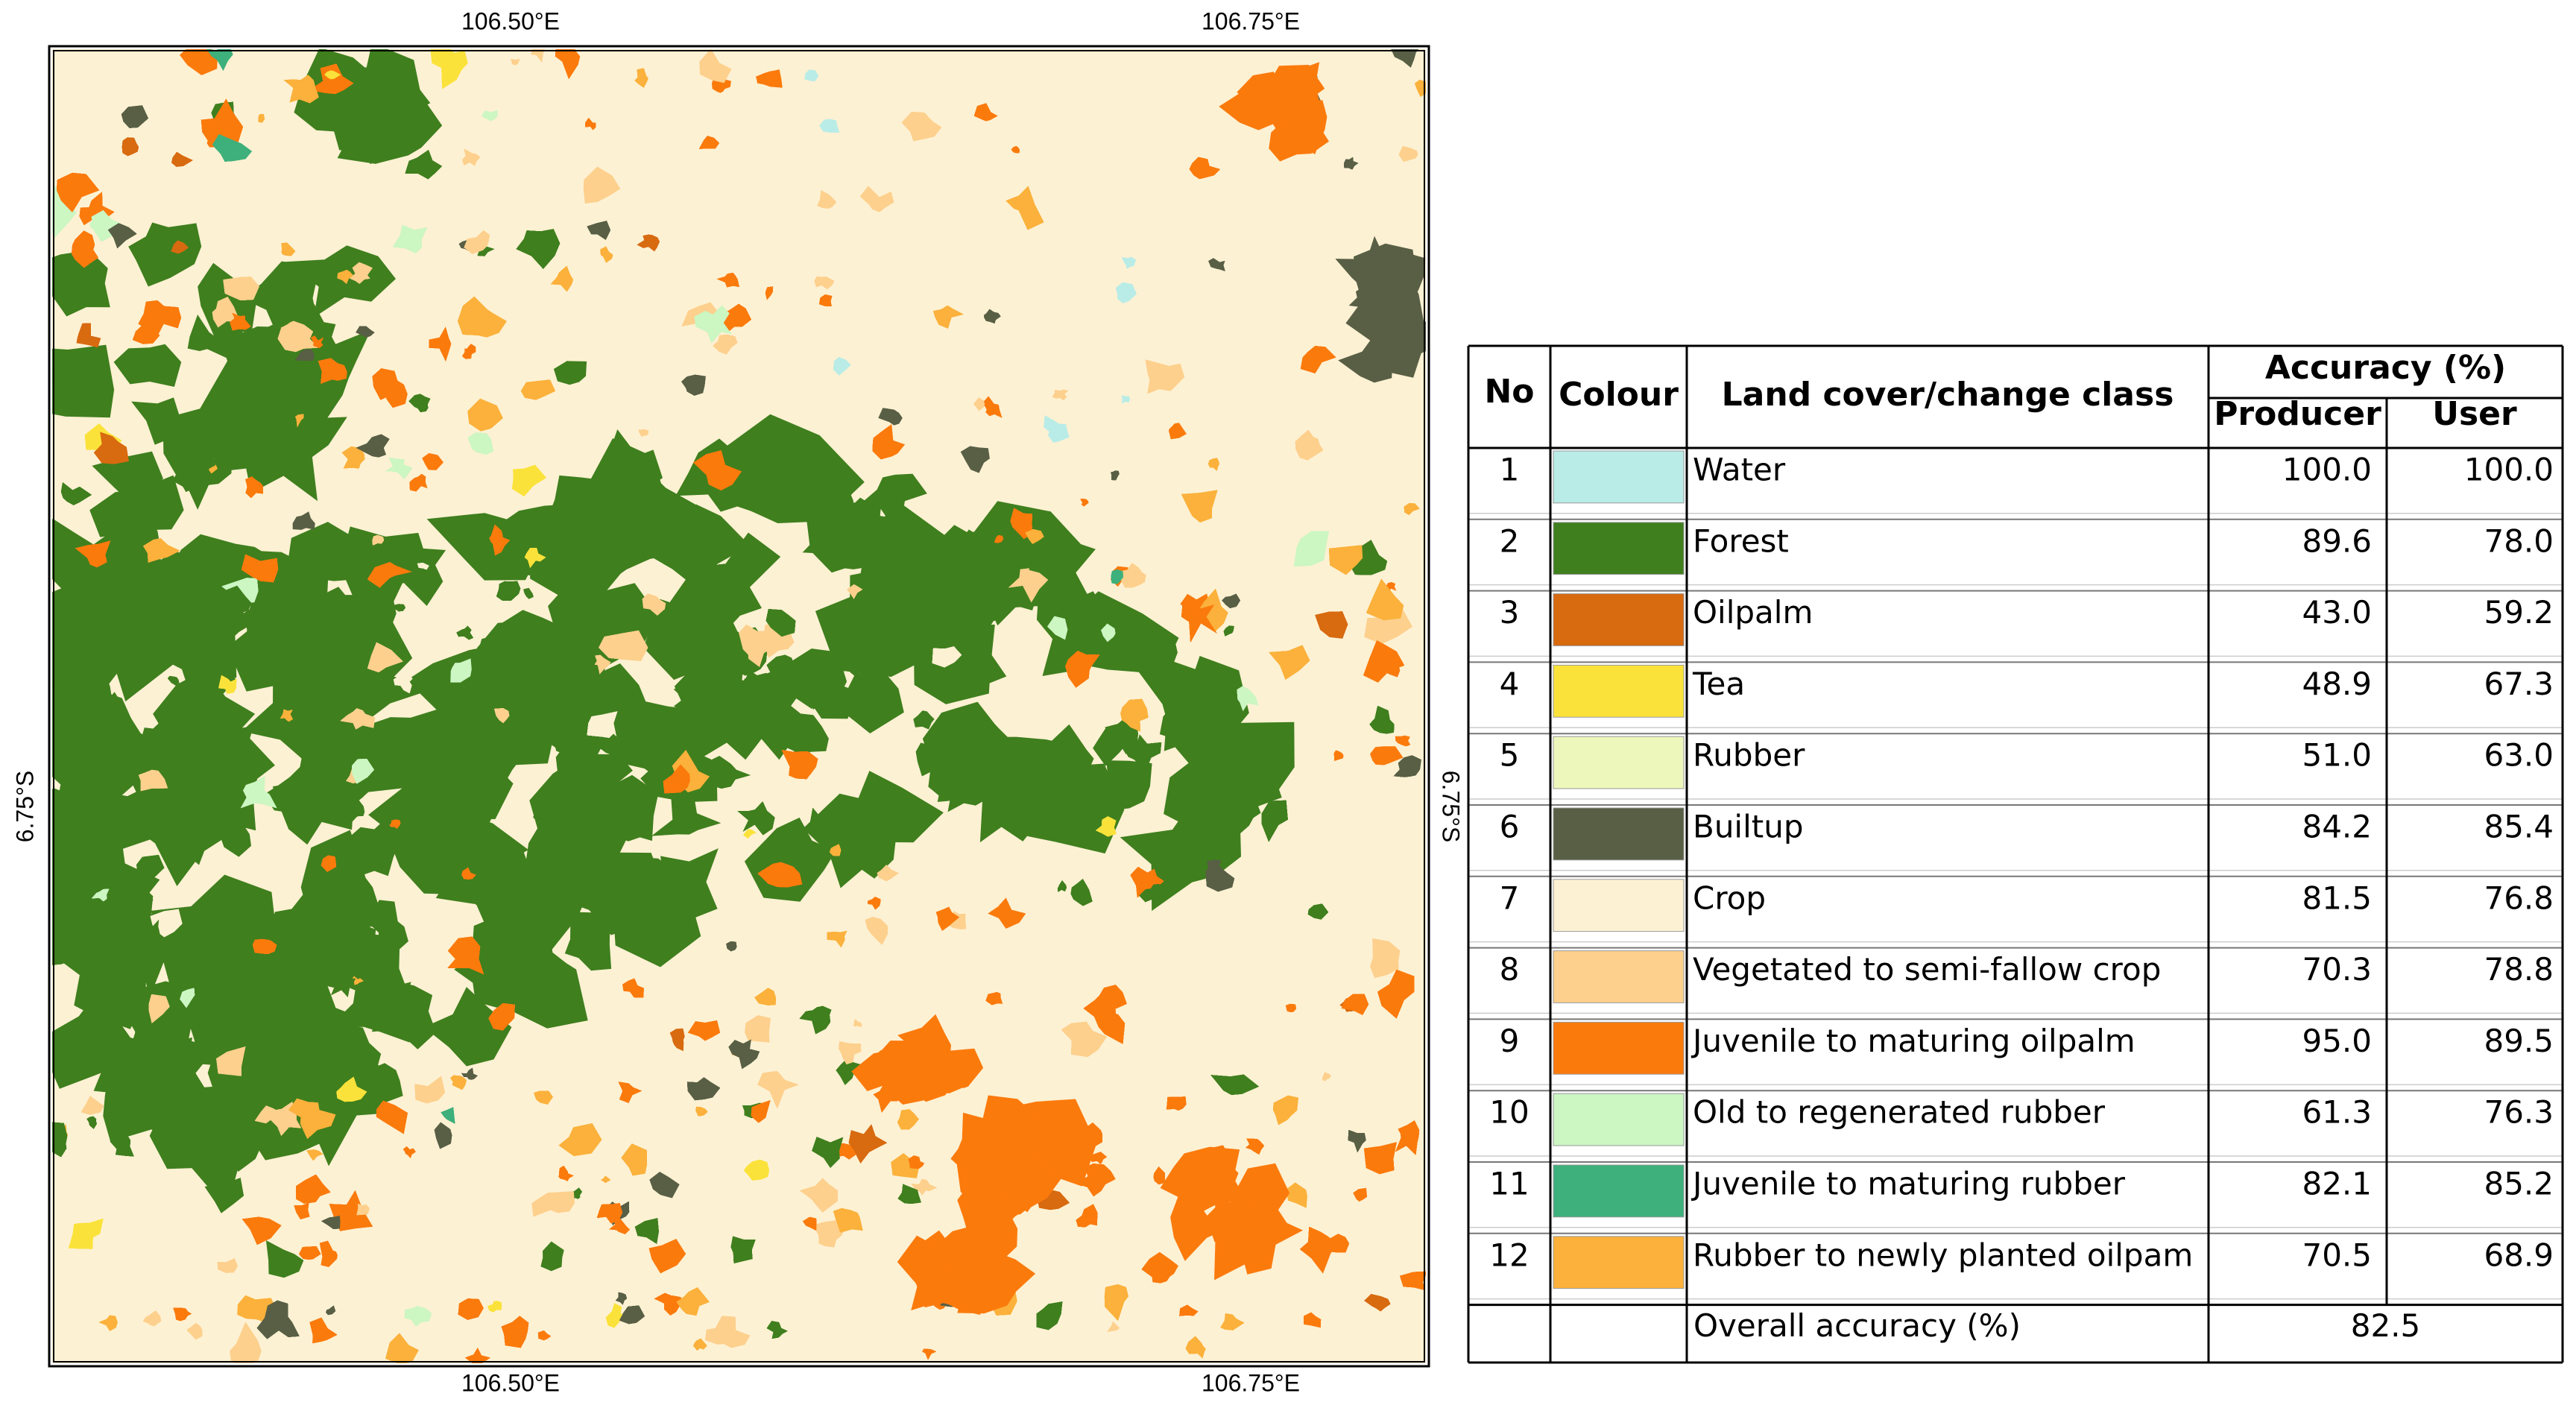  What do you see at coordinates (1510, 969) in the screenshot?
I see `row-no: 8` at bounding box center [1510, 969].